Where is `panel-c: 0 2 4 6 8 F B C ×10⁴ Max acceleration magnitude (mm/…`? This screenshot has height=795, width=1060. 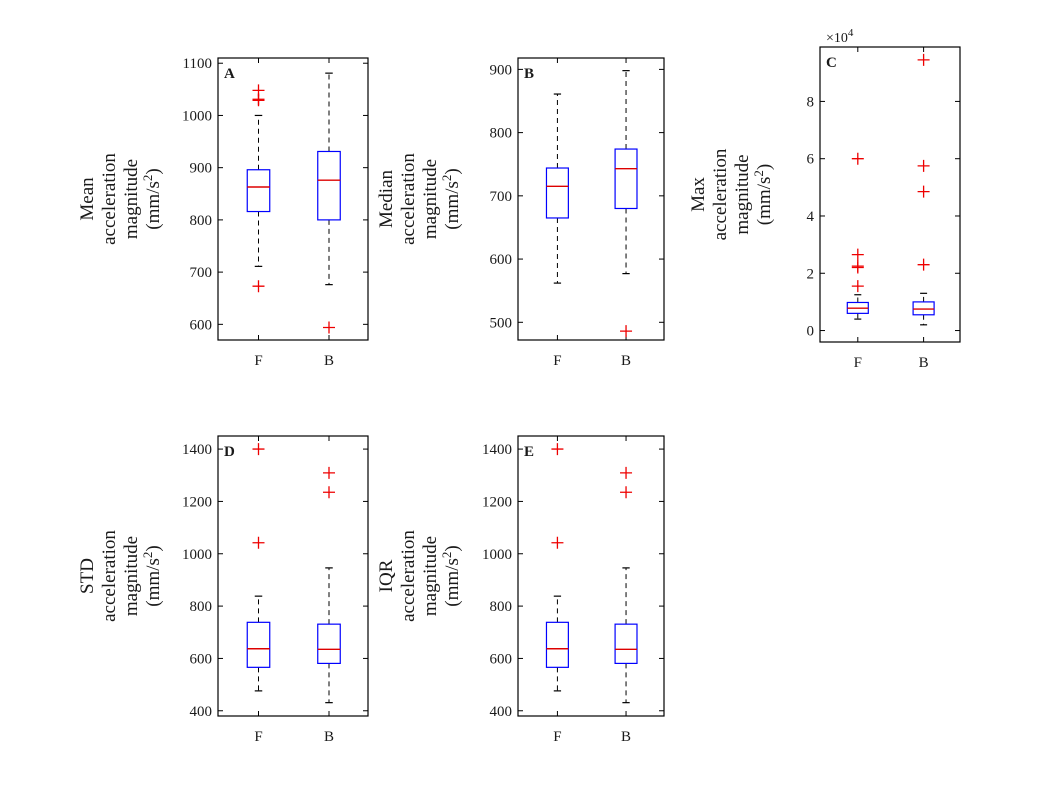
panel-c: 0 2 4 6 8 F B C ×10⁴ Max acceleration magnitude (mm/… is located at coordinates (824, 199).